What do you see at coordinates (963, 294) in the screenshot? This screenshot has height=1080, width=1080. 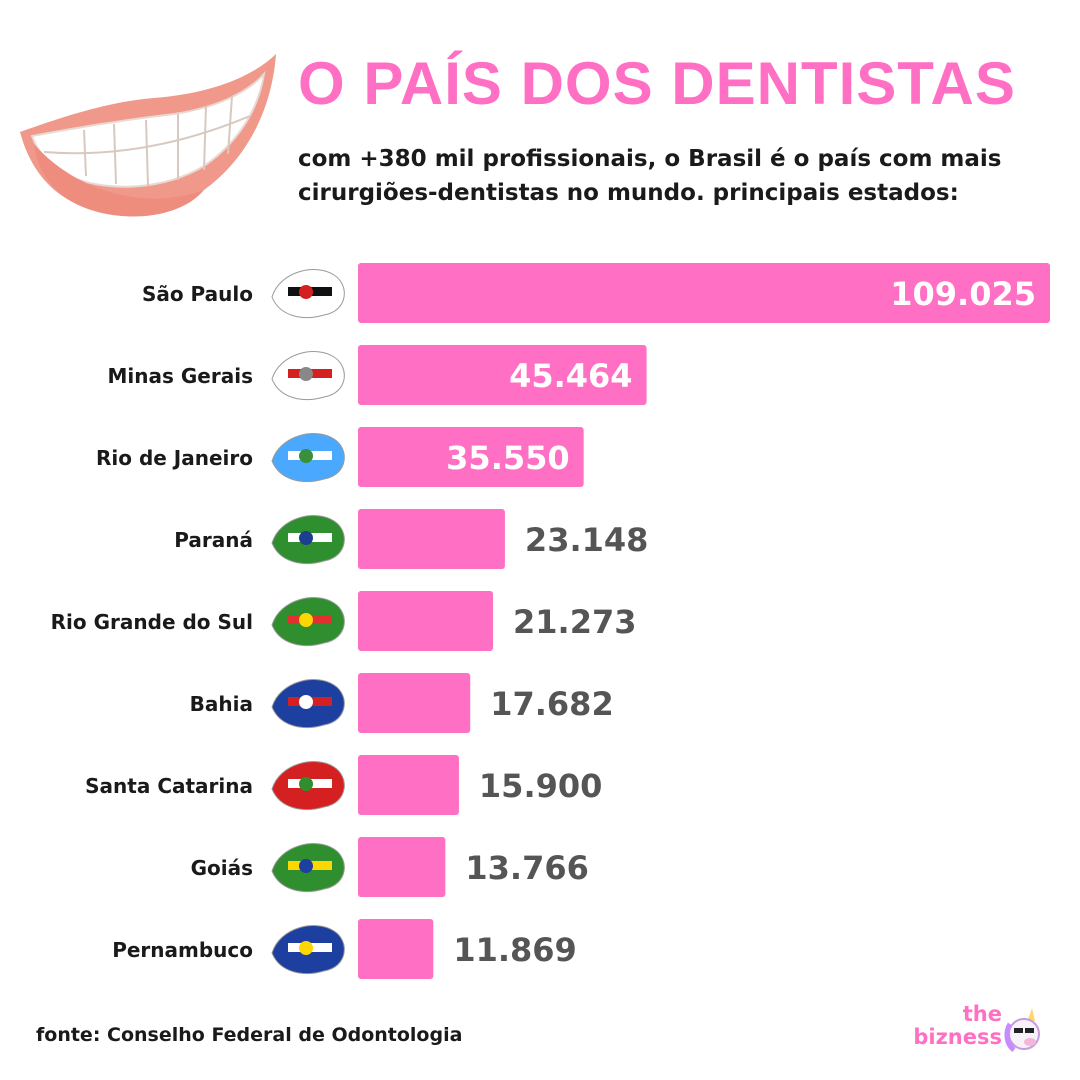 I see `data-label: 109.025` at bounding box center [963, 294].